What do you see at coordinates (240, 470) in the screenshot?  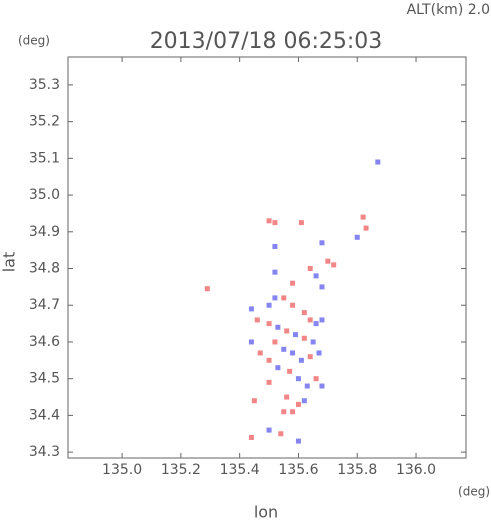 I see `x-tick-label: 135.4` at bounding box center [240, 470].